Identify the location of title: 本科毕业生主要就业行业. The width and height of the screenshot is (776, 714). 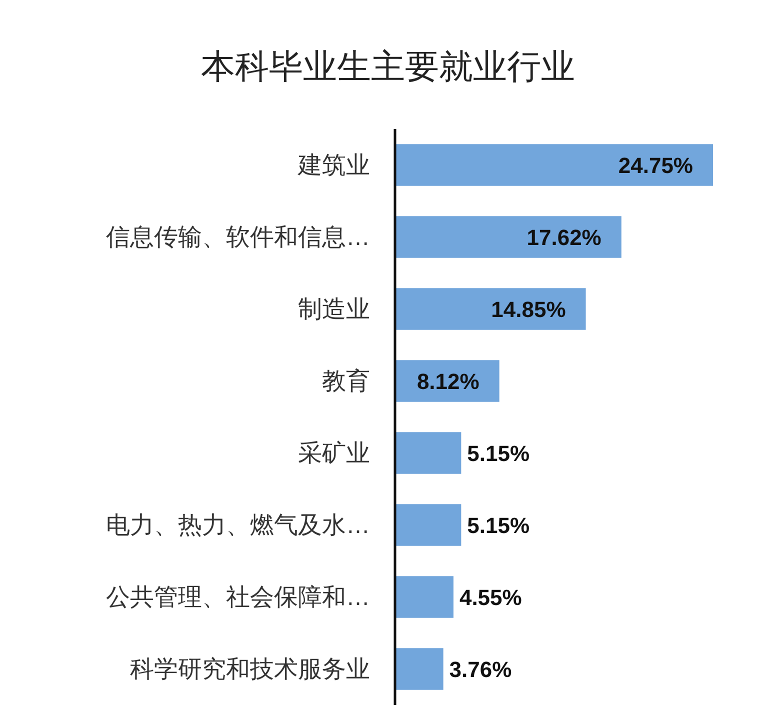
(388, 67).